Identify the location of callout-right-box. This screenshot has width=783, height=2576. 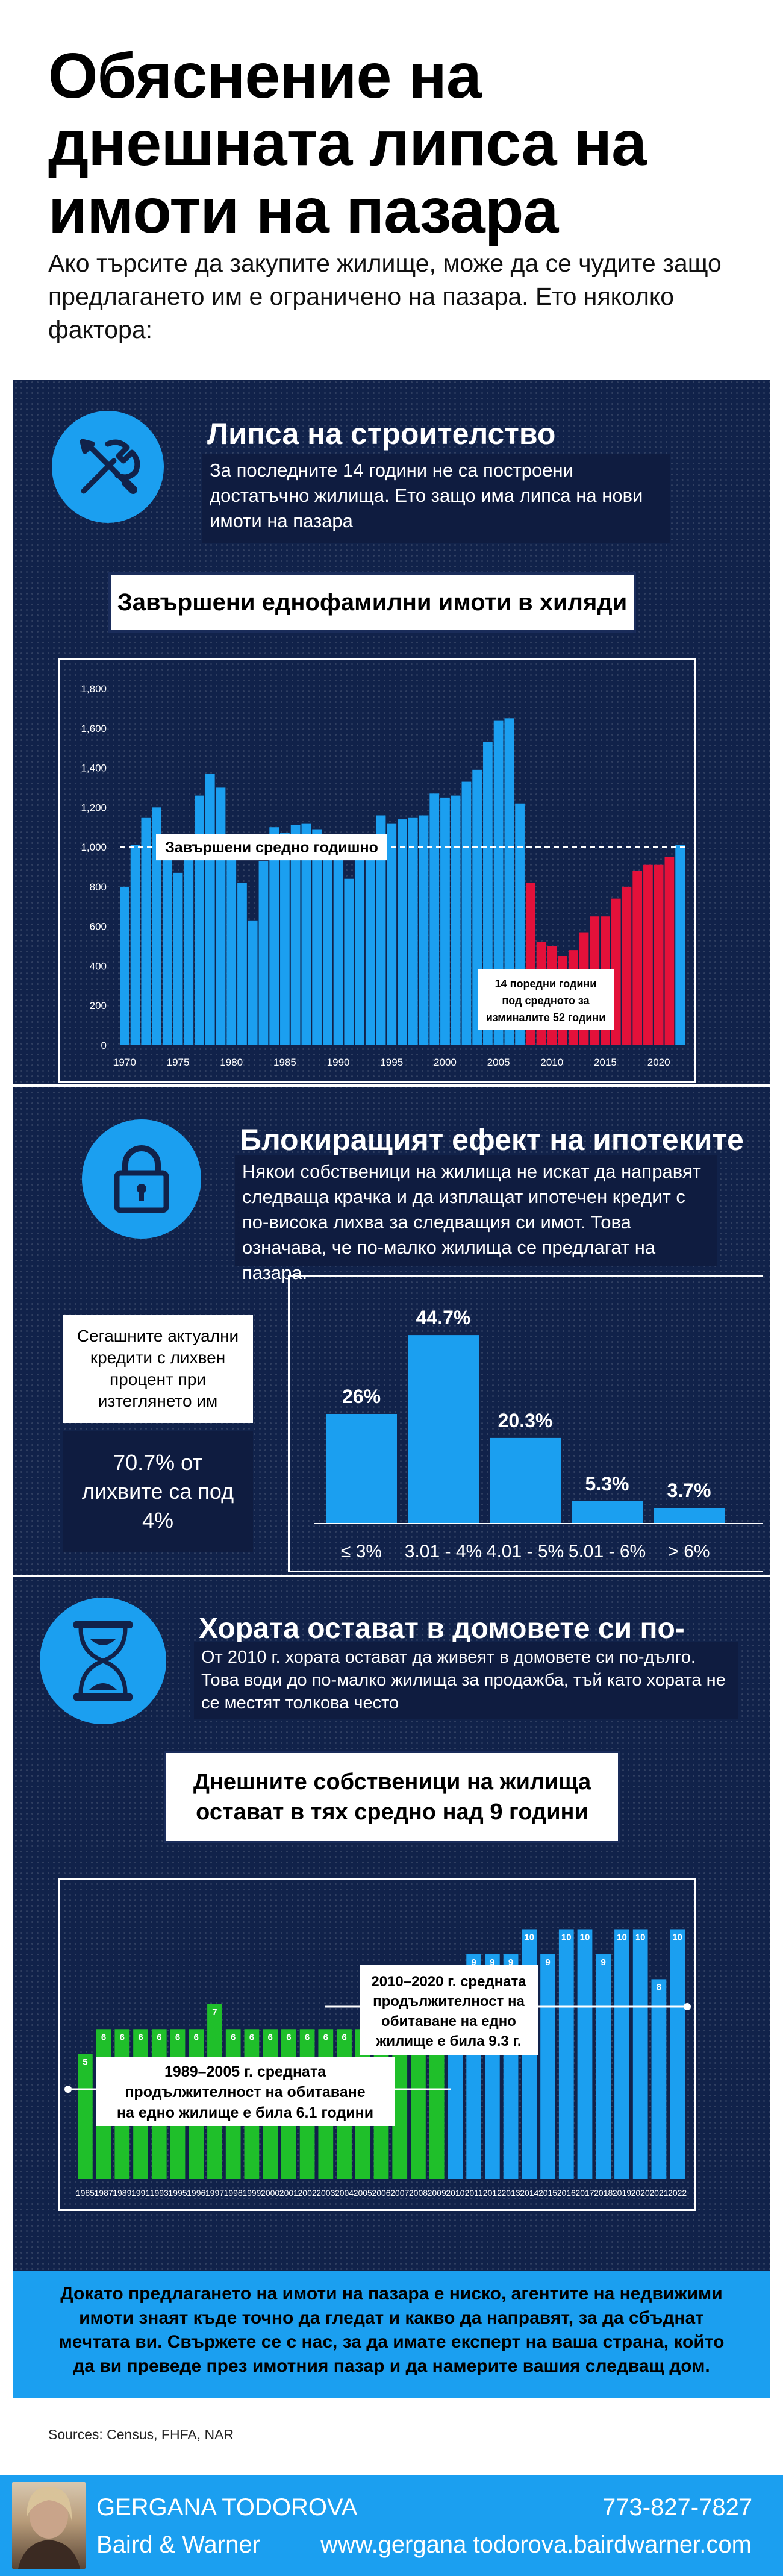
(449, 2010).